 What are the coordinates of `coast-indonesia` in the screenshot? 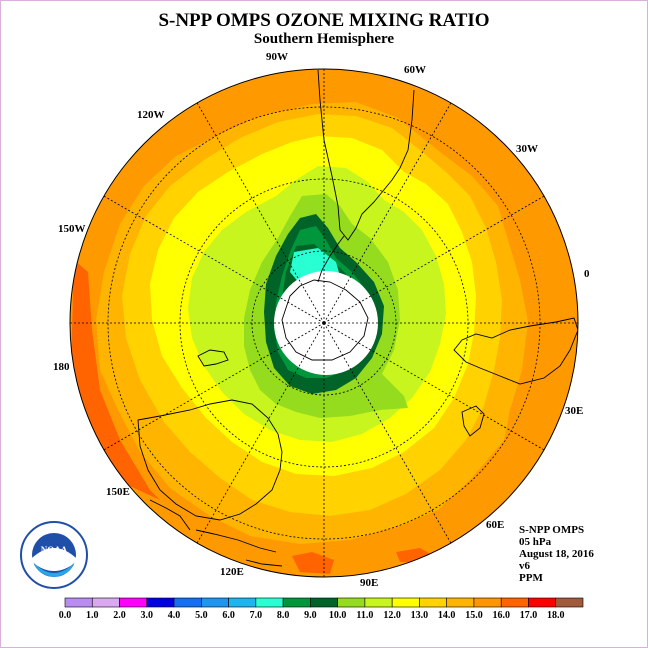 It's located at (239, 548).